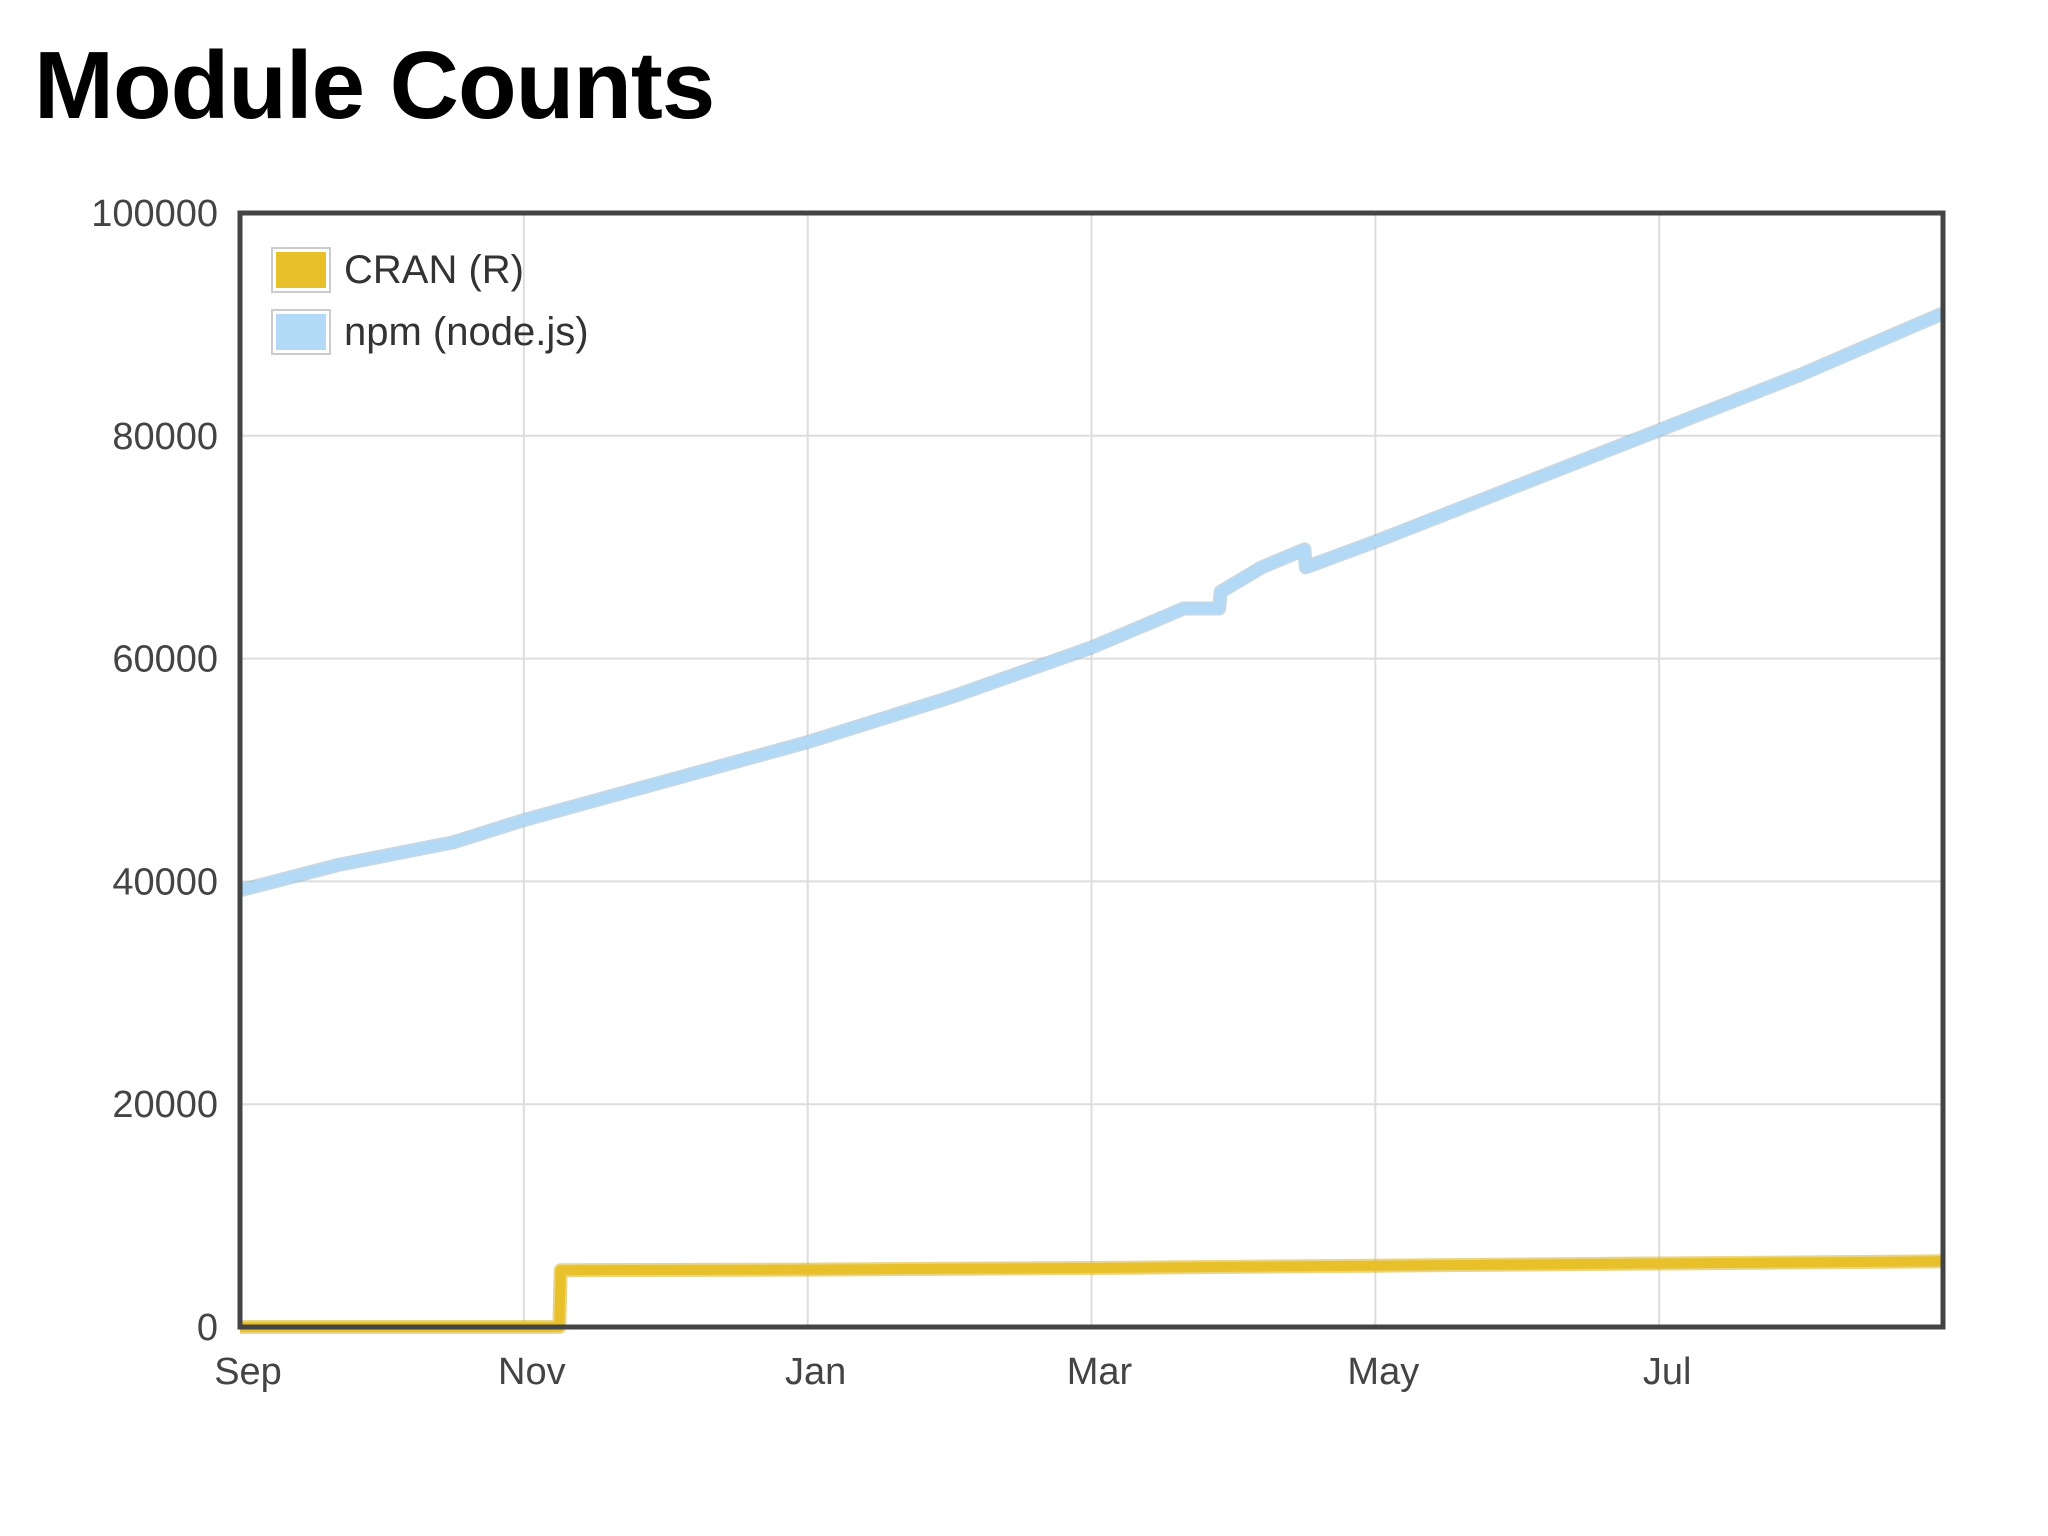 Image resolution: width=2048 pixels, height=1536 pixels. Describe the element at coordinates (165, 660) in the screenshot. I see `y-tick-label: 60000` at that location.